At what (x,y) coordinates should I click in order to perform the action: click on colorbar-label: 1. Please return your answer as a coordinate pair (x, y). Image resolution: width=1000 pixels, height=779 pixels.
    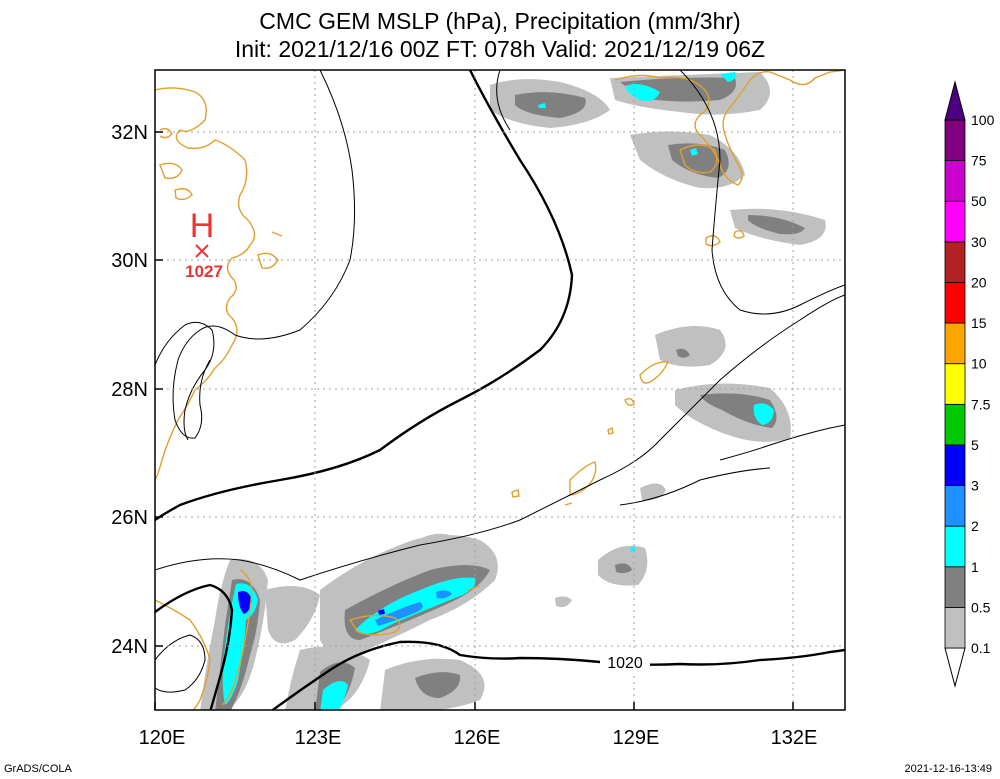
    Looking at the image, I should click on (975, 567).